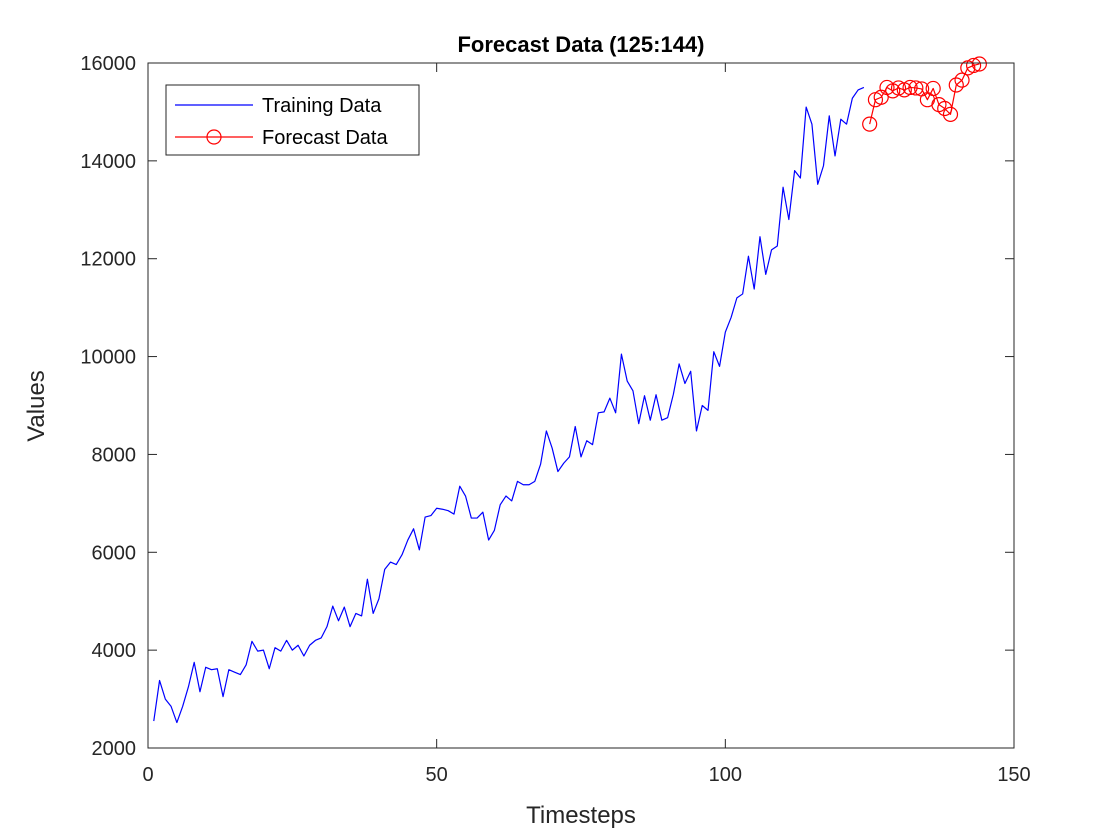 The height and width of the screenshot is (840, 1120). What do you see at coordinates (108, 162) in the screenshot?
I see `y-tick-label: 14000` at bounding box center [108, 162].